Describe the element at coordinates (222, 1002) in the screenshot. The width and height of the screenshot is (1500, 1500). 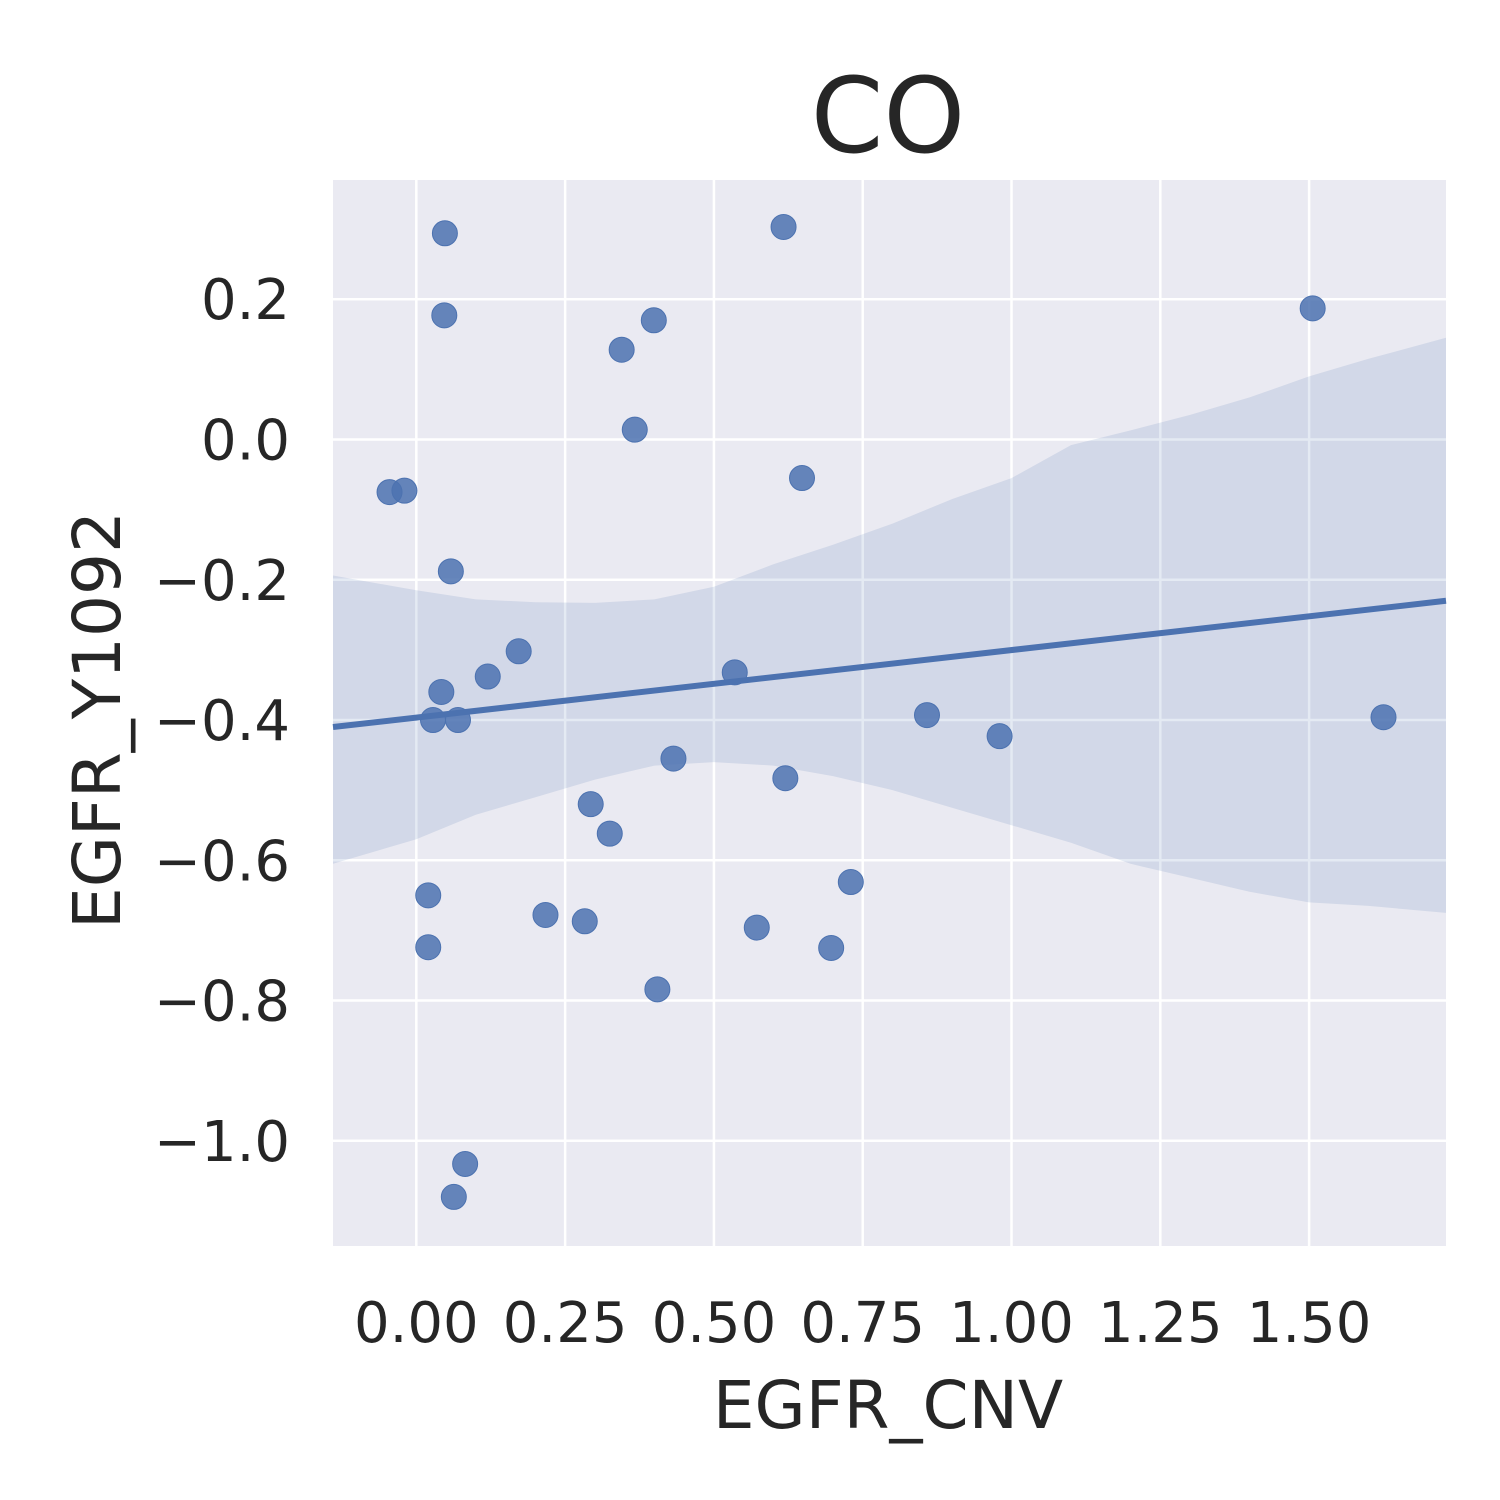
I see `y-tick-label: −0.8` at that location.